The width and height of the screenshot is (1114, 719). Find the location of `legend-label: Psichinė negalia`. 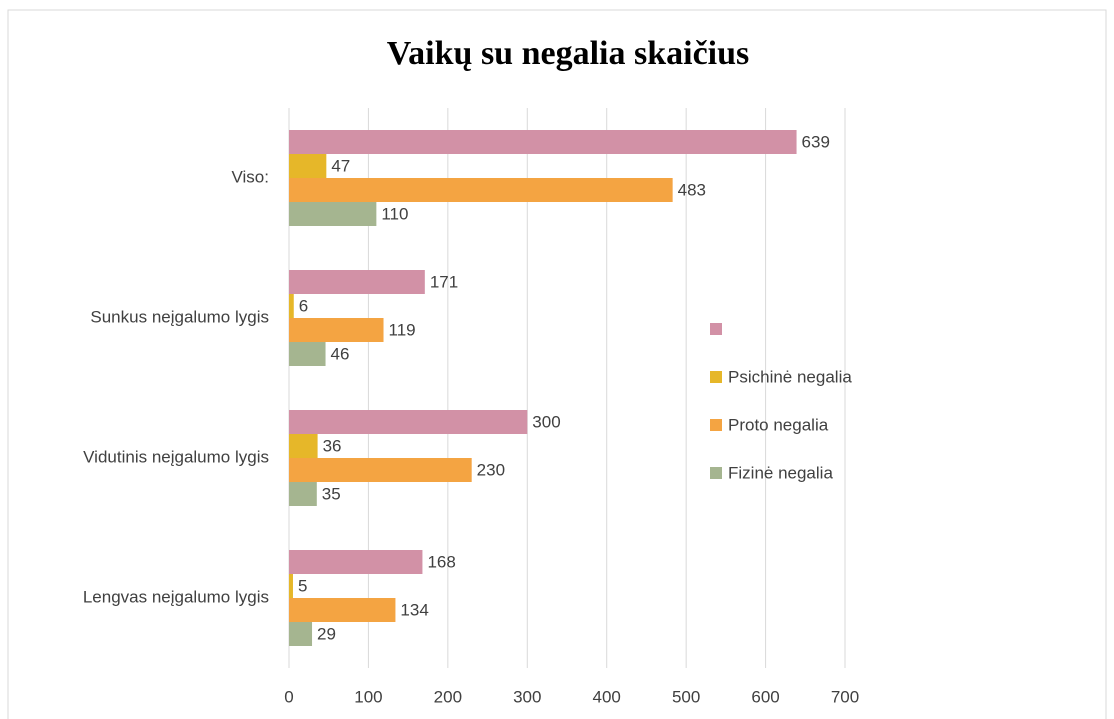

legend-label: Psichinė negalia is located at coordinates (790, 376).